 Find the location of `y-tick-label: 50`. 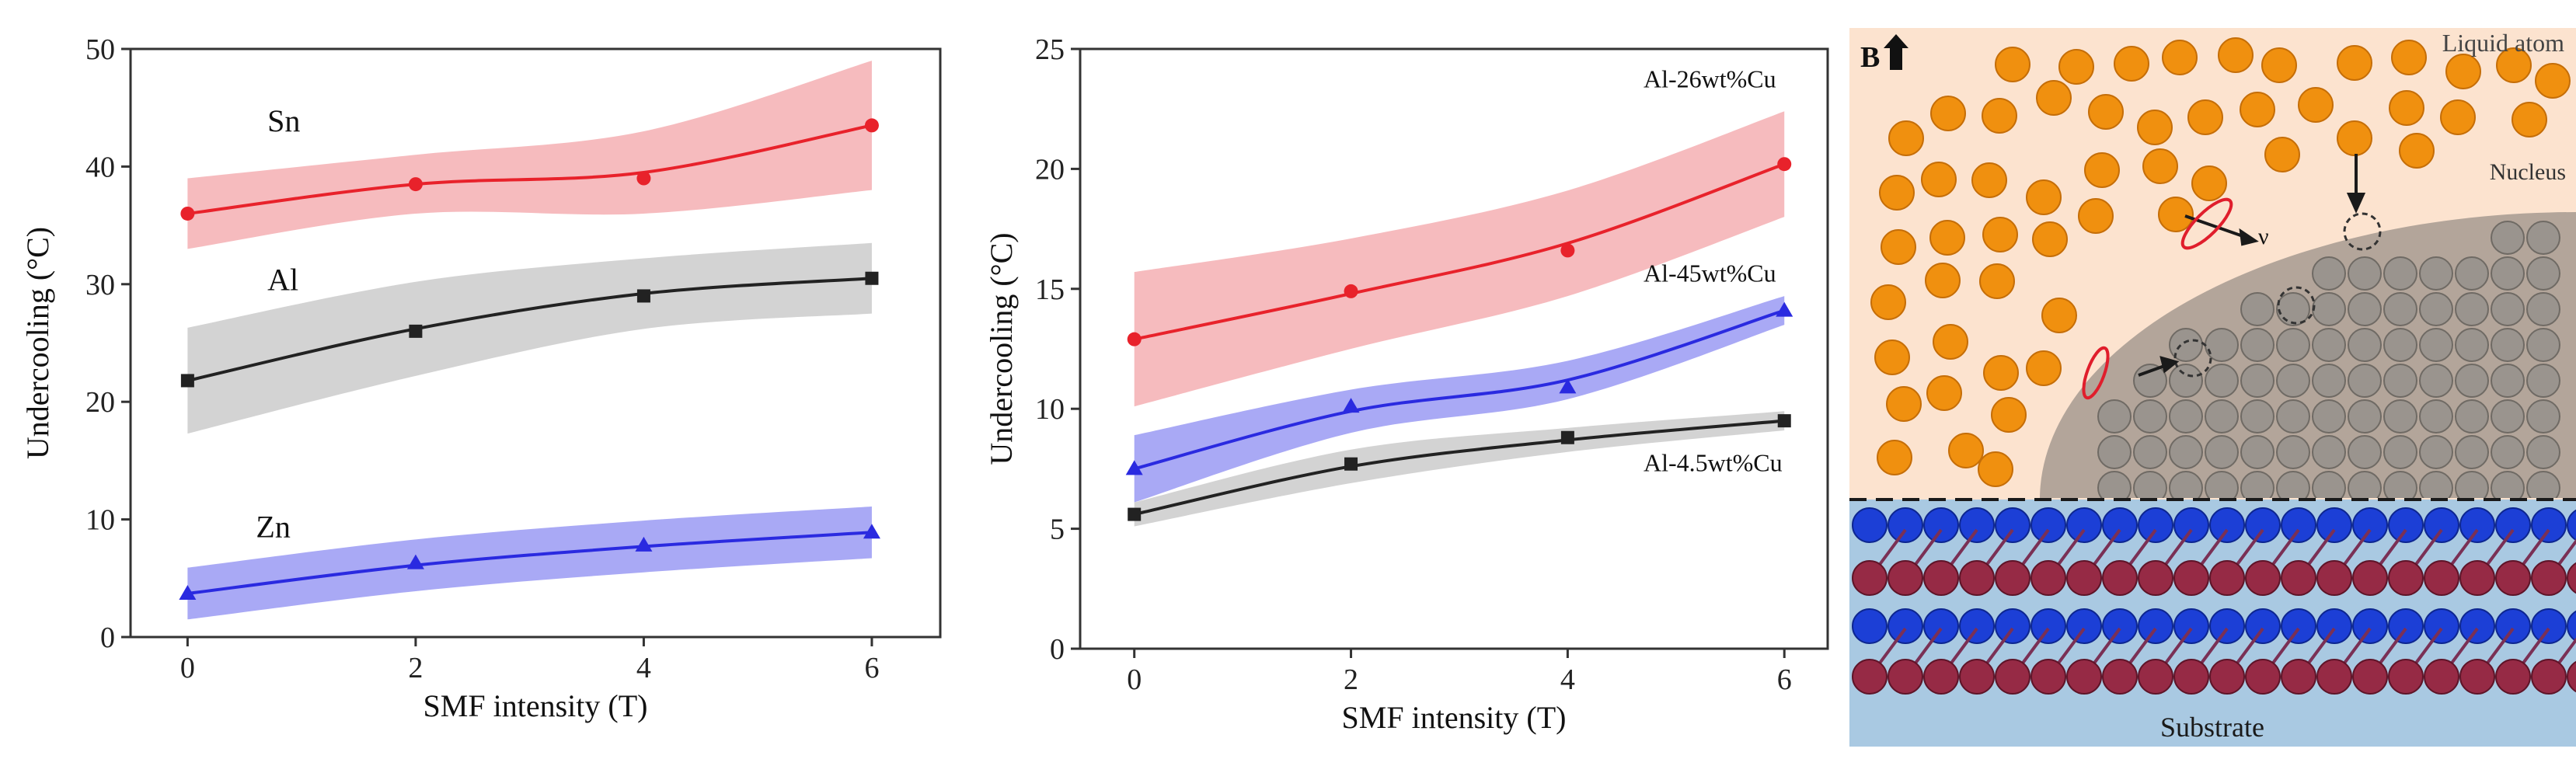

y-tick-label: 50 is located at coordinates (100, 50).